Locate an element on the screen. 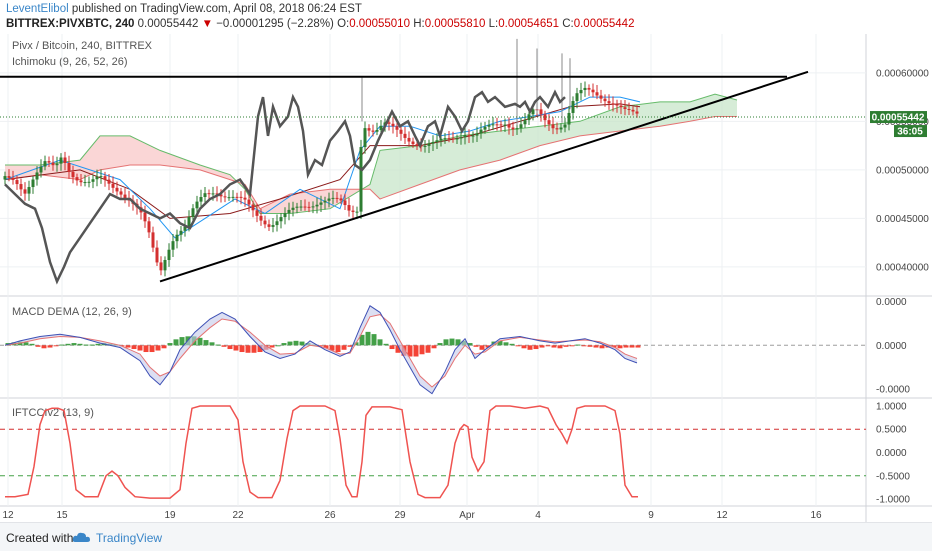  y-tick-label: 0.00040000 is located at coordinates (902, 267).